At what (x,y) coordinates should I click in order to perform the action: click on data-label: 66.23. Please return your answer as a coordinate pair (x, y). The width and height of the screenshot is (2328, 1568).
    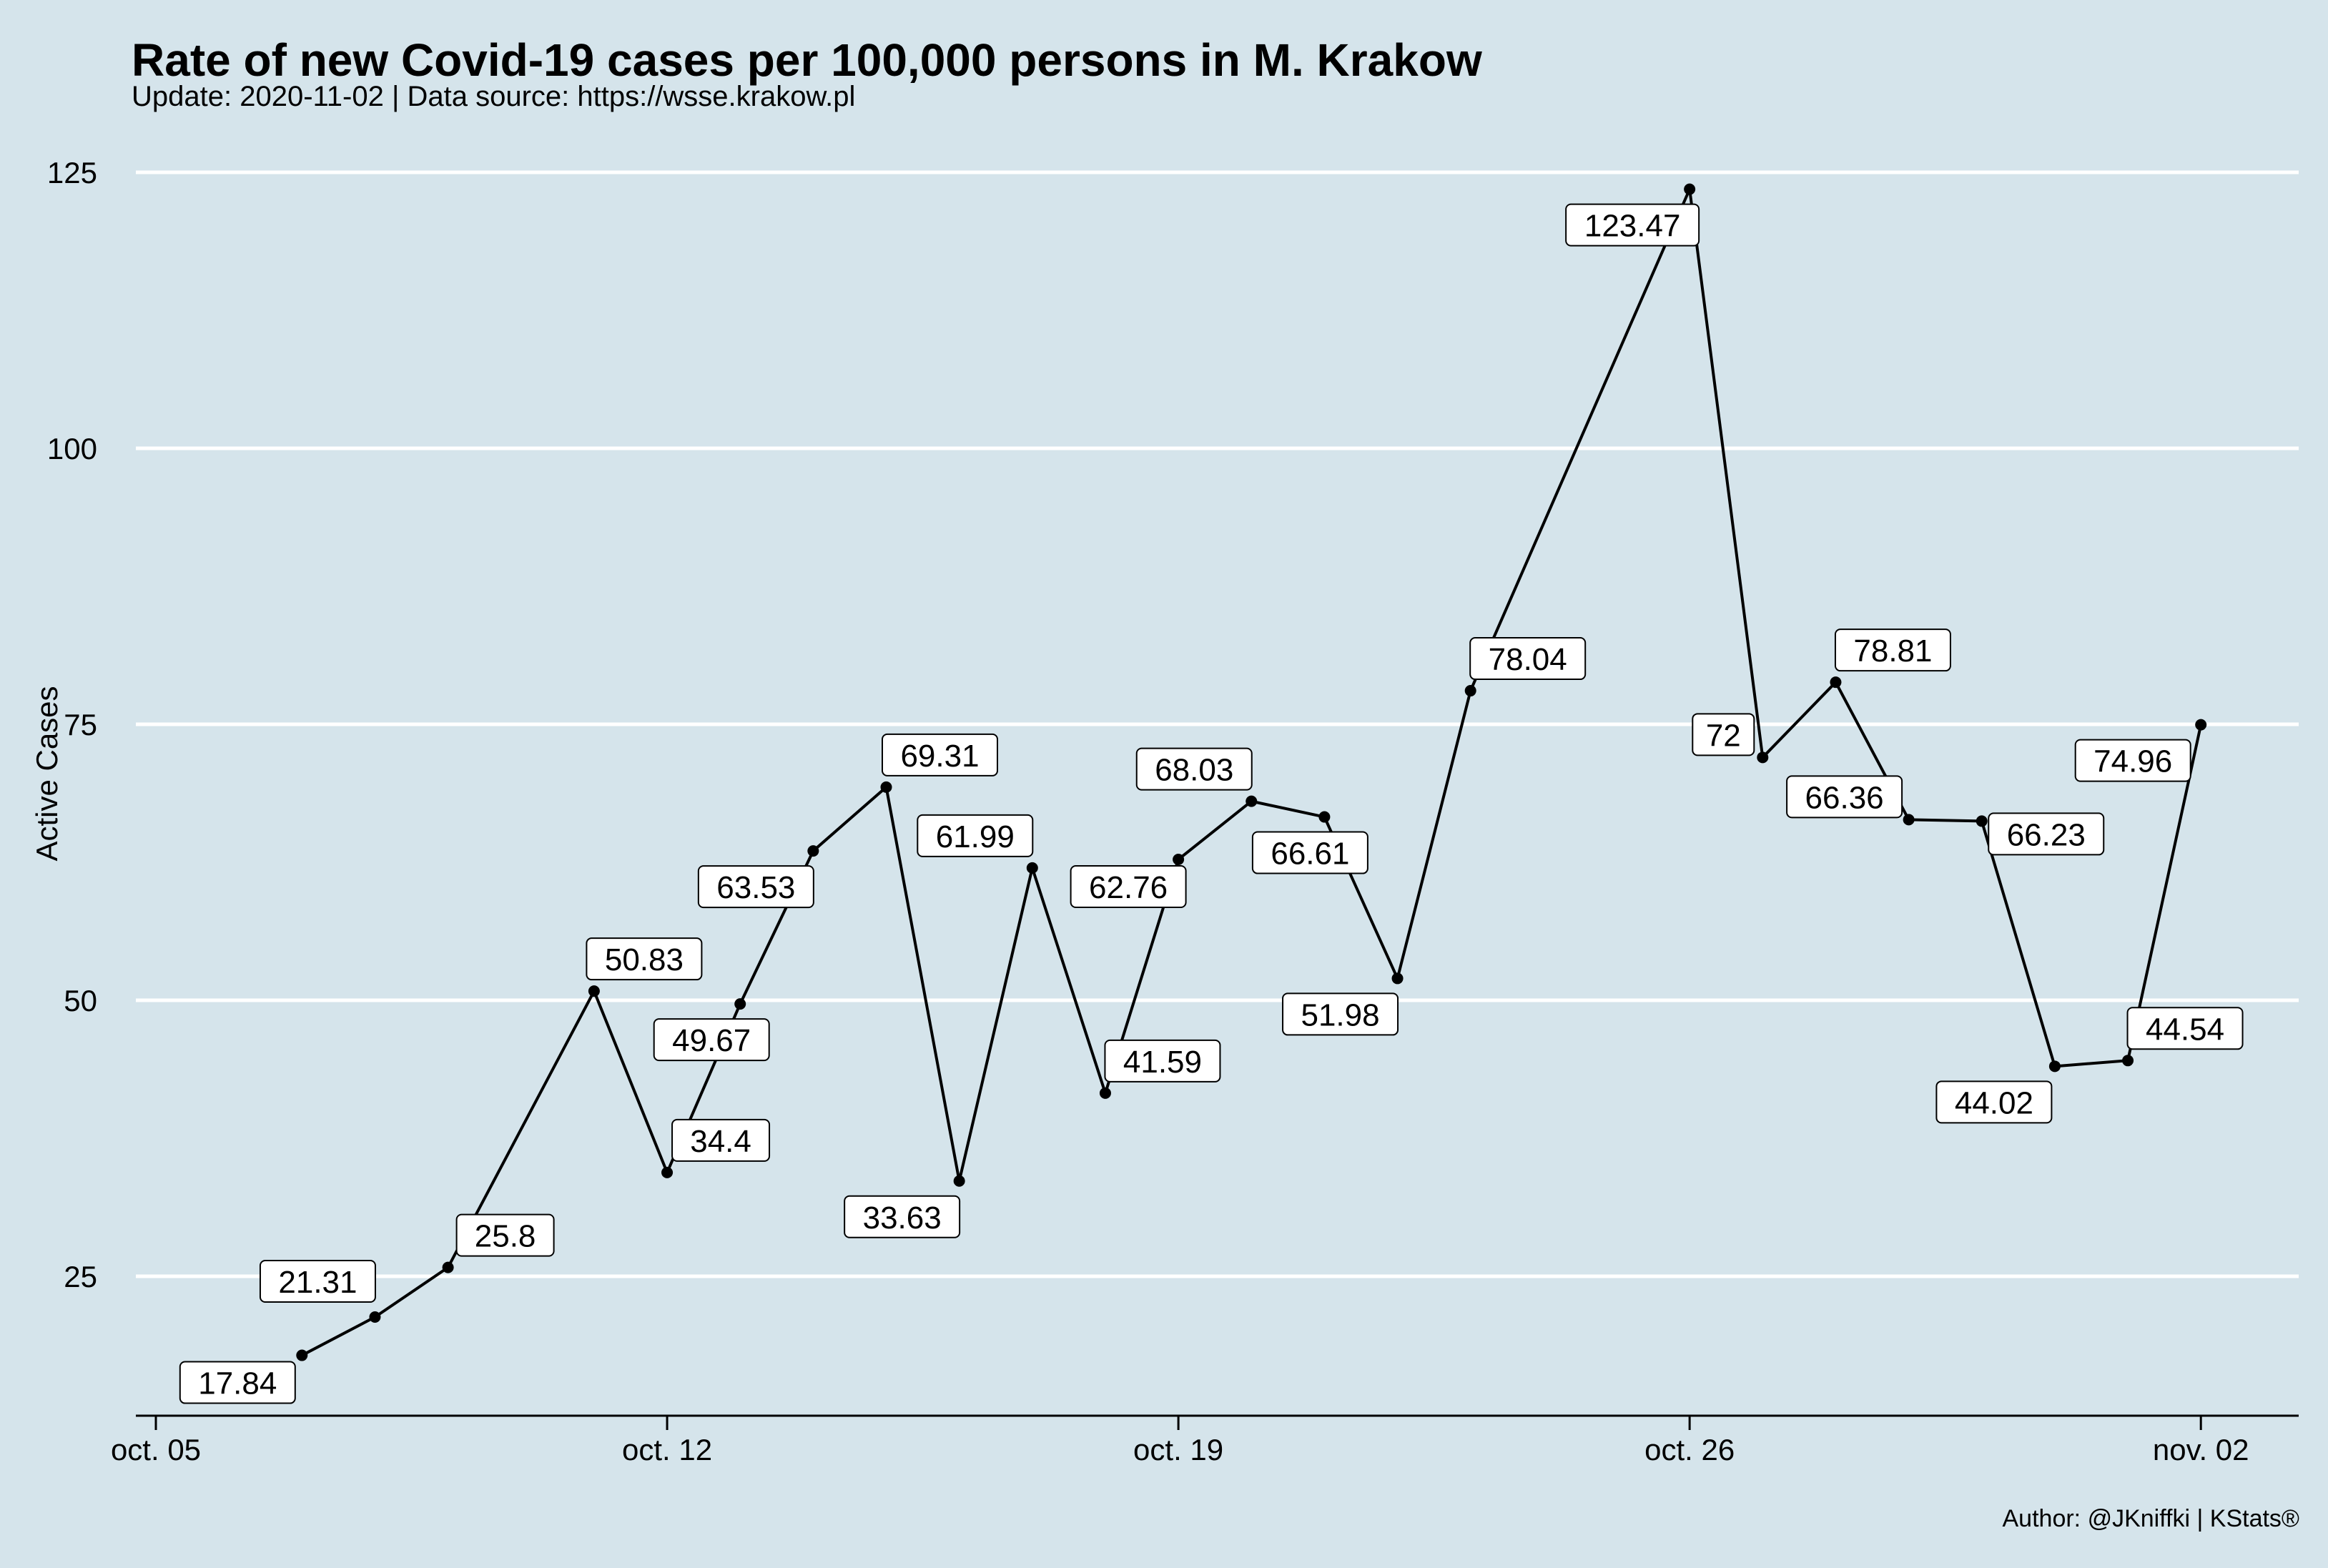
    Looking at the image, I should click on (2046, 834).